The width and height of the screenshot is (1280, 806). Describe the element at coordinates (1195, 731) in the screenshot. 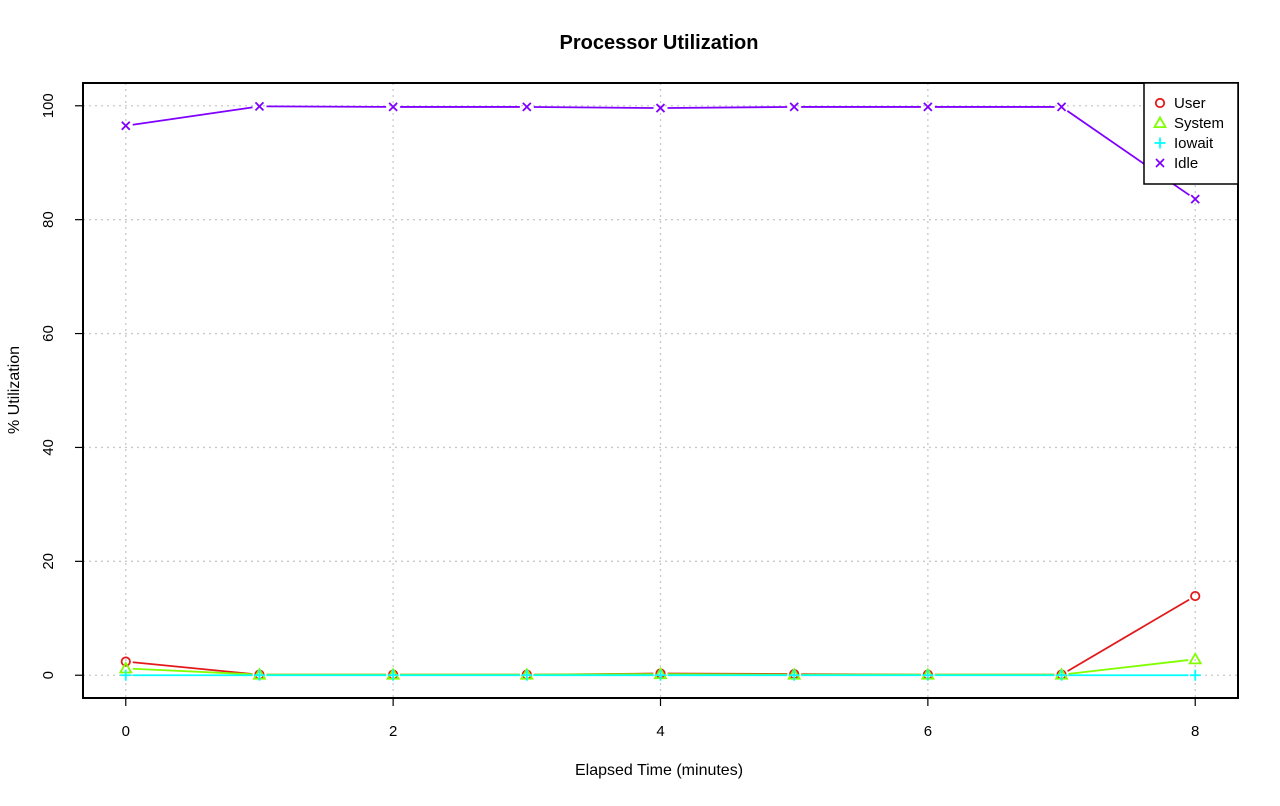

I see `x-tick-label: 8` at that location.